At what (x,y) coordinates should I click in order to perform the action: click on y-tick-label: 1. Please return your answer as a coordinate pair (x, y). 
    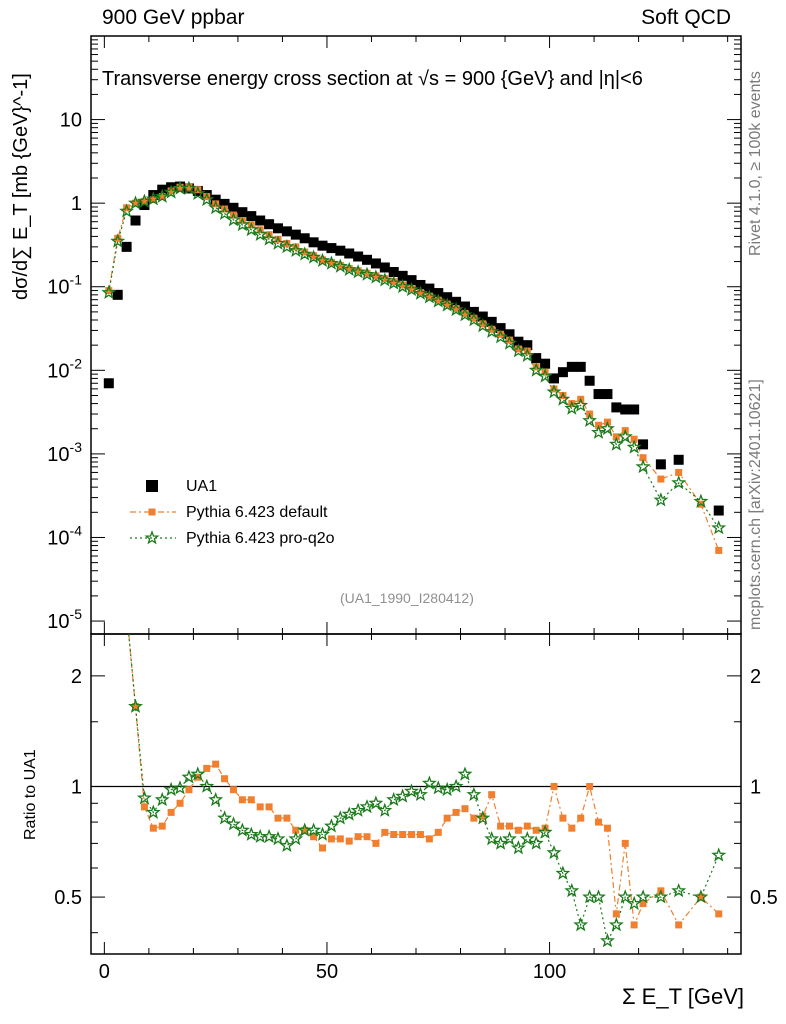
    Looking at the image, I should click on (76, 204).